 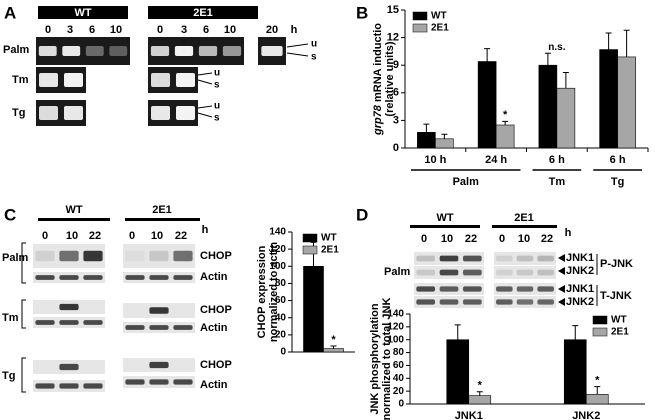 I want to click on protein-label: CHOP, so click(x=216, y=365).